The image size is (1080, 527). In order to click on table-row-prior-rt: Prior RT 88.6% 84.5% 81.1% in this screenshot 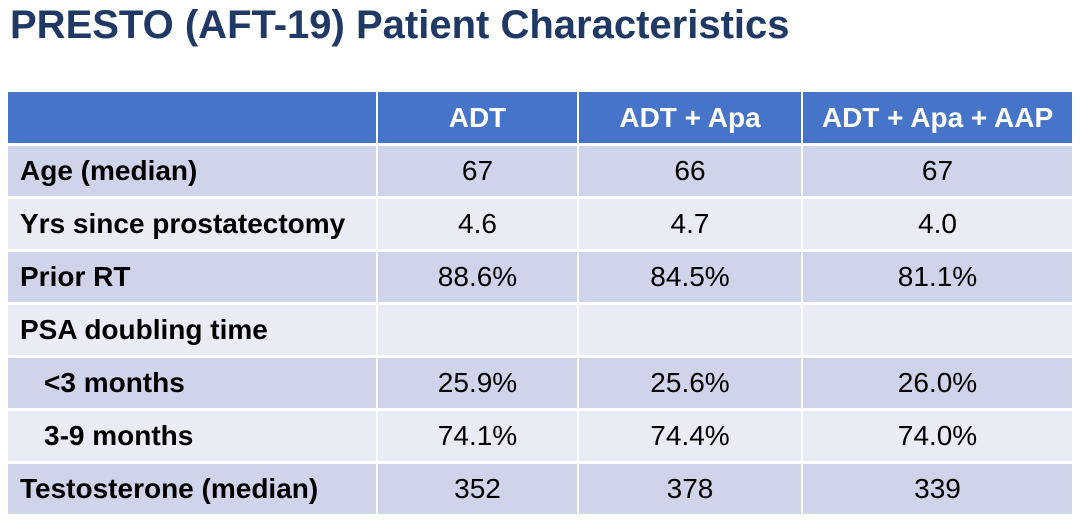, I will do `click(540, 277)`.